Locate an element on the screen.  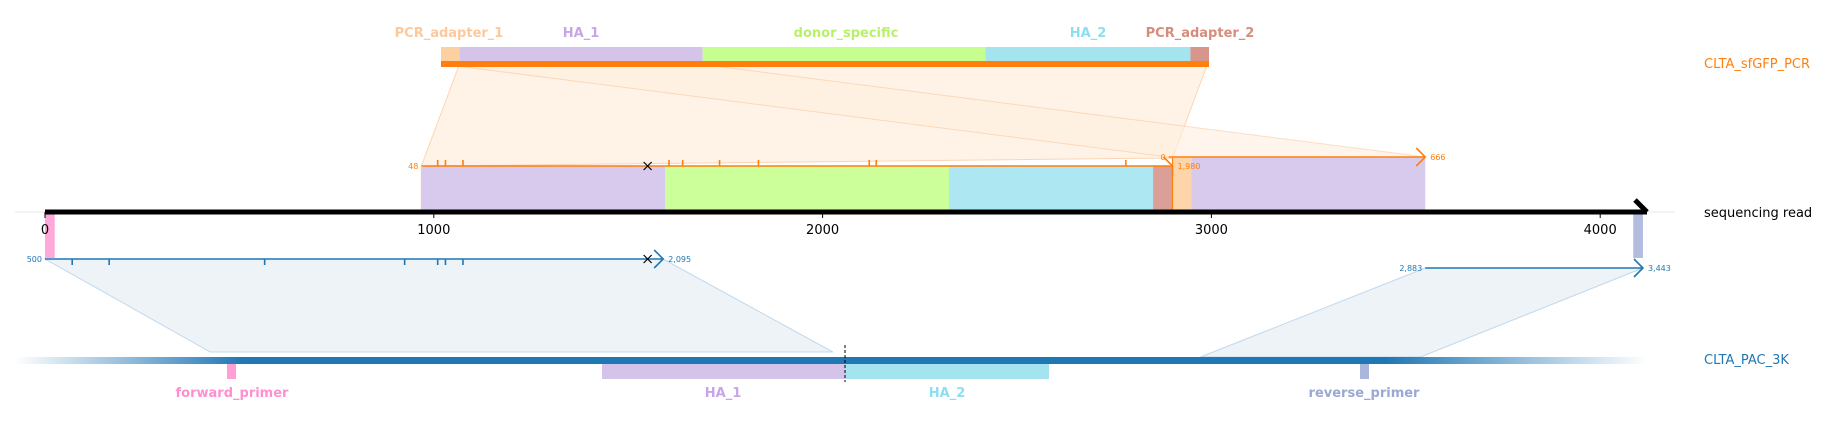
donor_specific_on_read is located at coordinates (807, 189).